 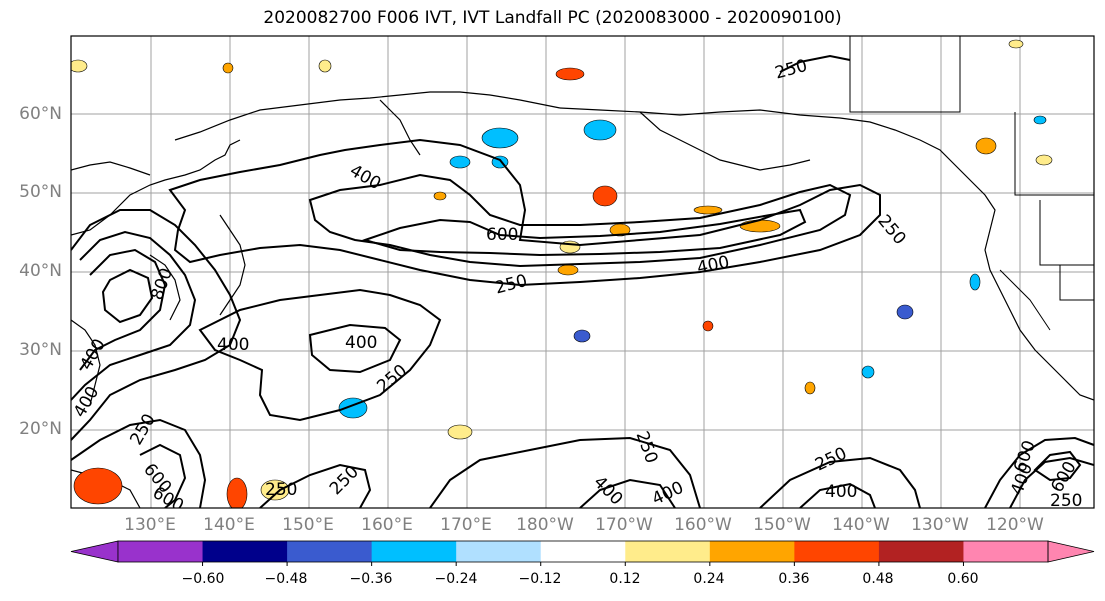 I want to click on colorbar-tick: 0.36, so click(x=794, y=579).